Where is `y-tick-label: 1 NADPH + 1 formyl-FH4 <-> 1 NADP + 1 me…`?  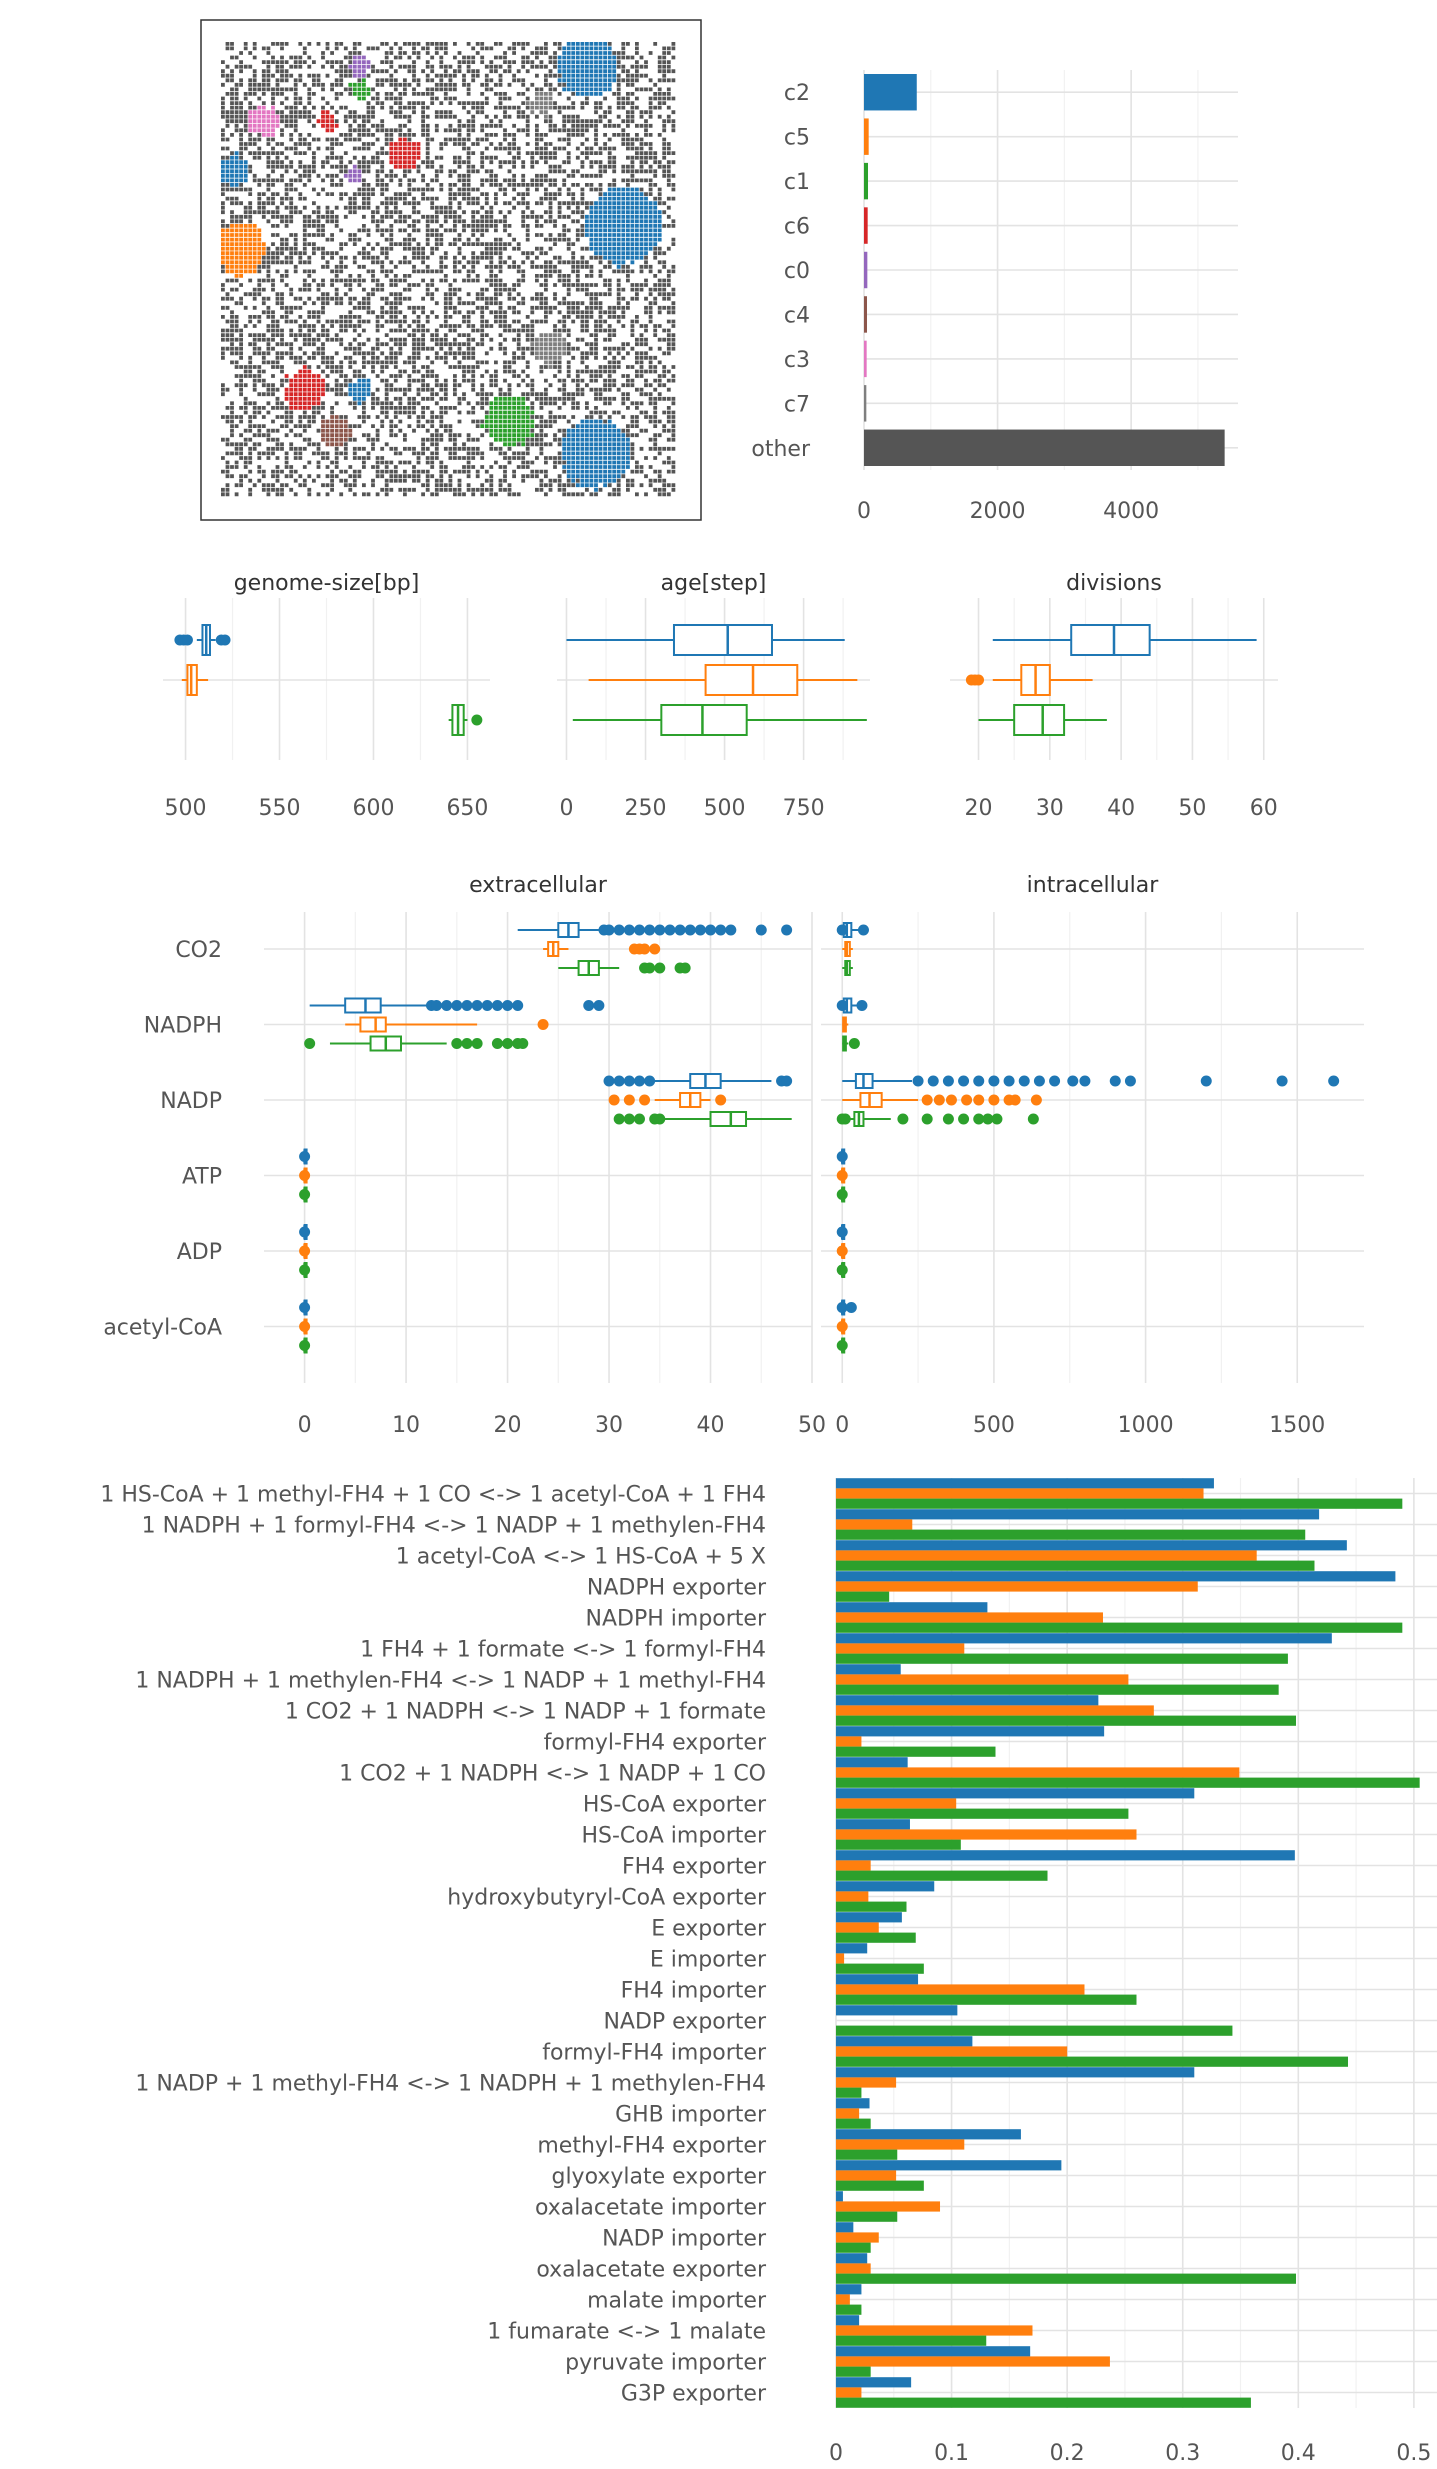 y-tick-label: 1 NADPH + 1 formyl-FH4 <-> 1 NADP + 1 me… is located at coordinates (454, 1526).